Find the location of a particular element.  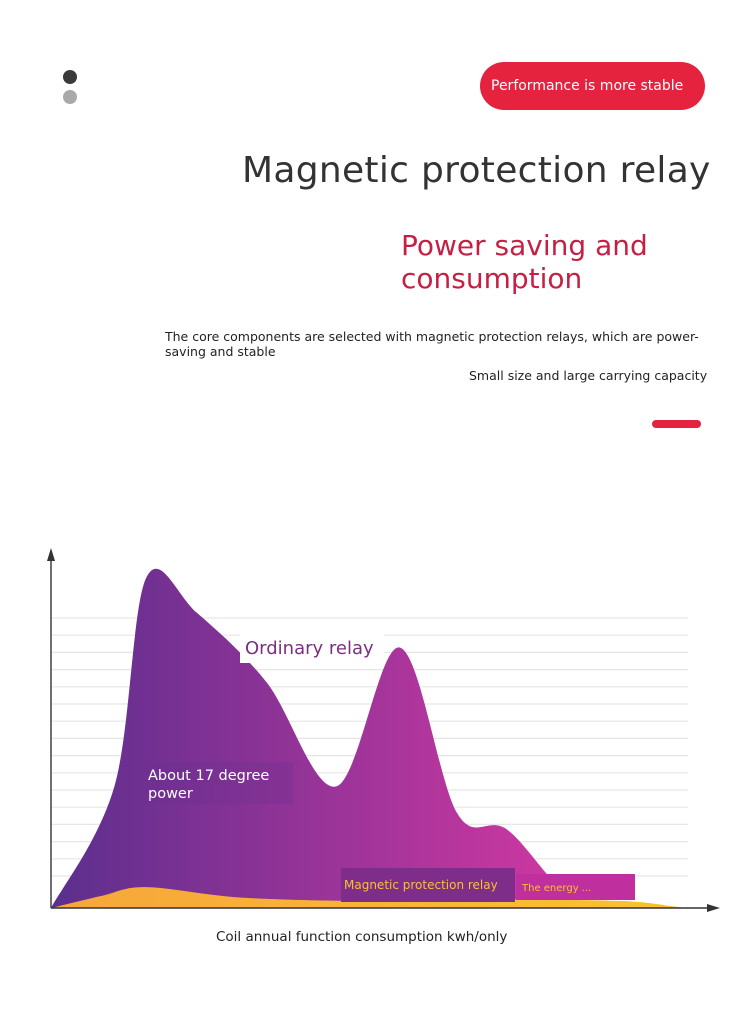

series-label-magnetic: Magnetic protection relay is located at coordinates (421, 885).